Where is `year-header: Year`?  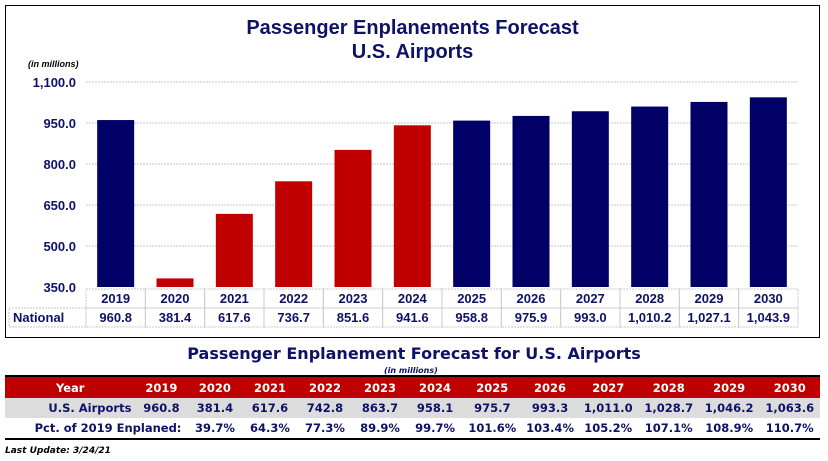
year-header: Year is located at coordinates (70, 387).